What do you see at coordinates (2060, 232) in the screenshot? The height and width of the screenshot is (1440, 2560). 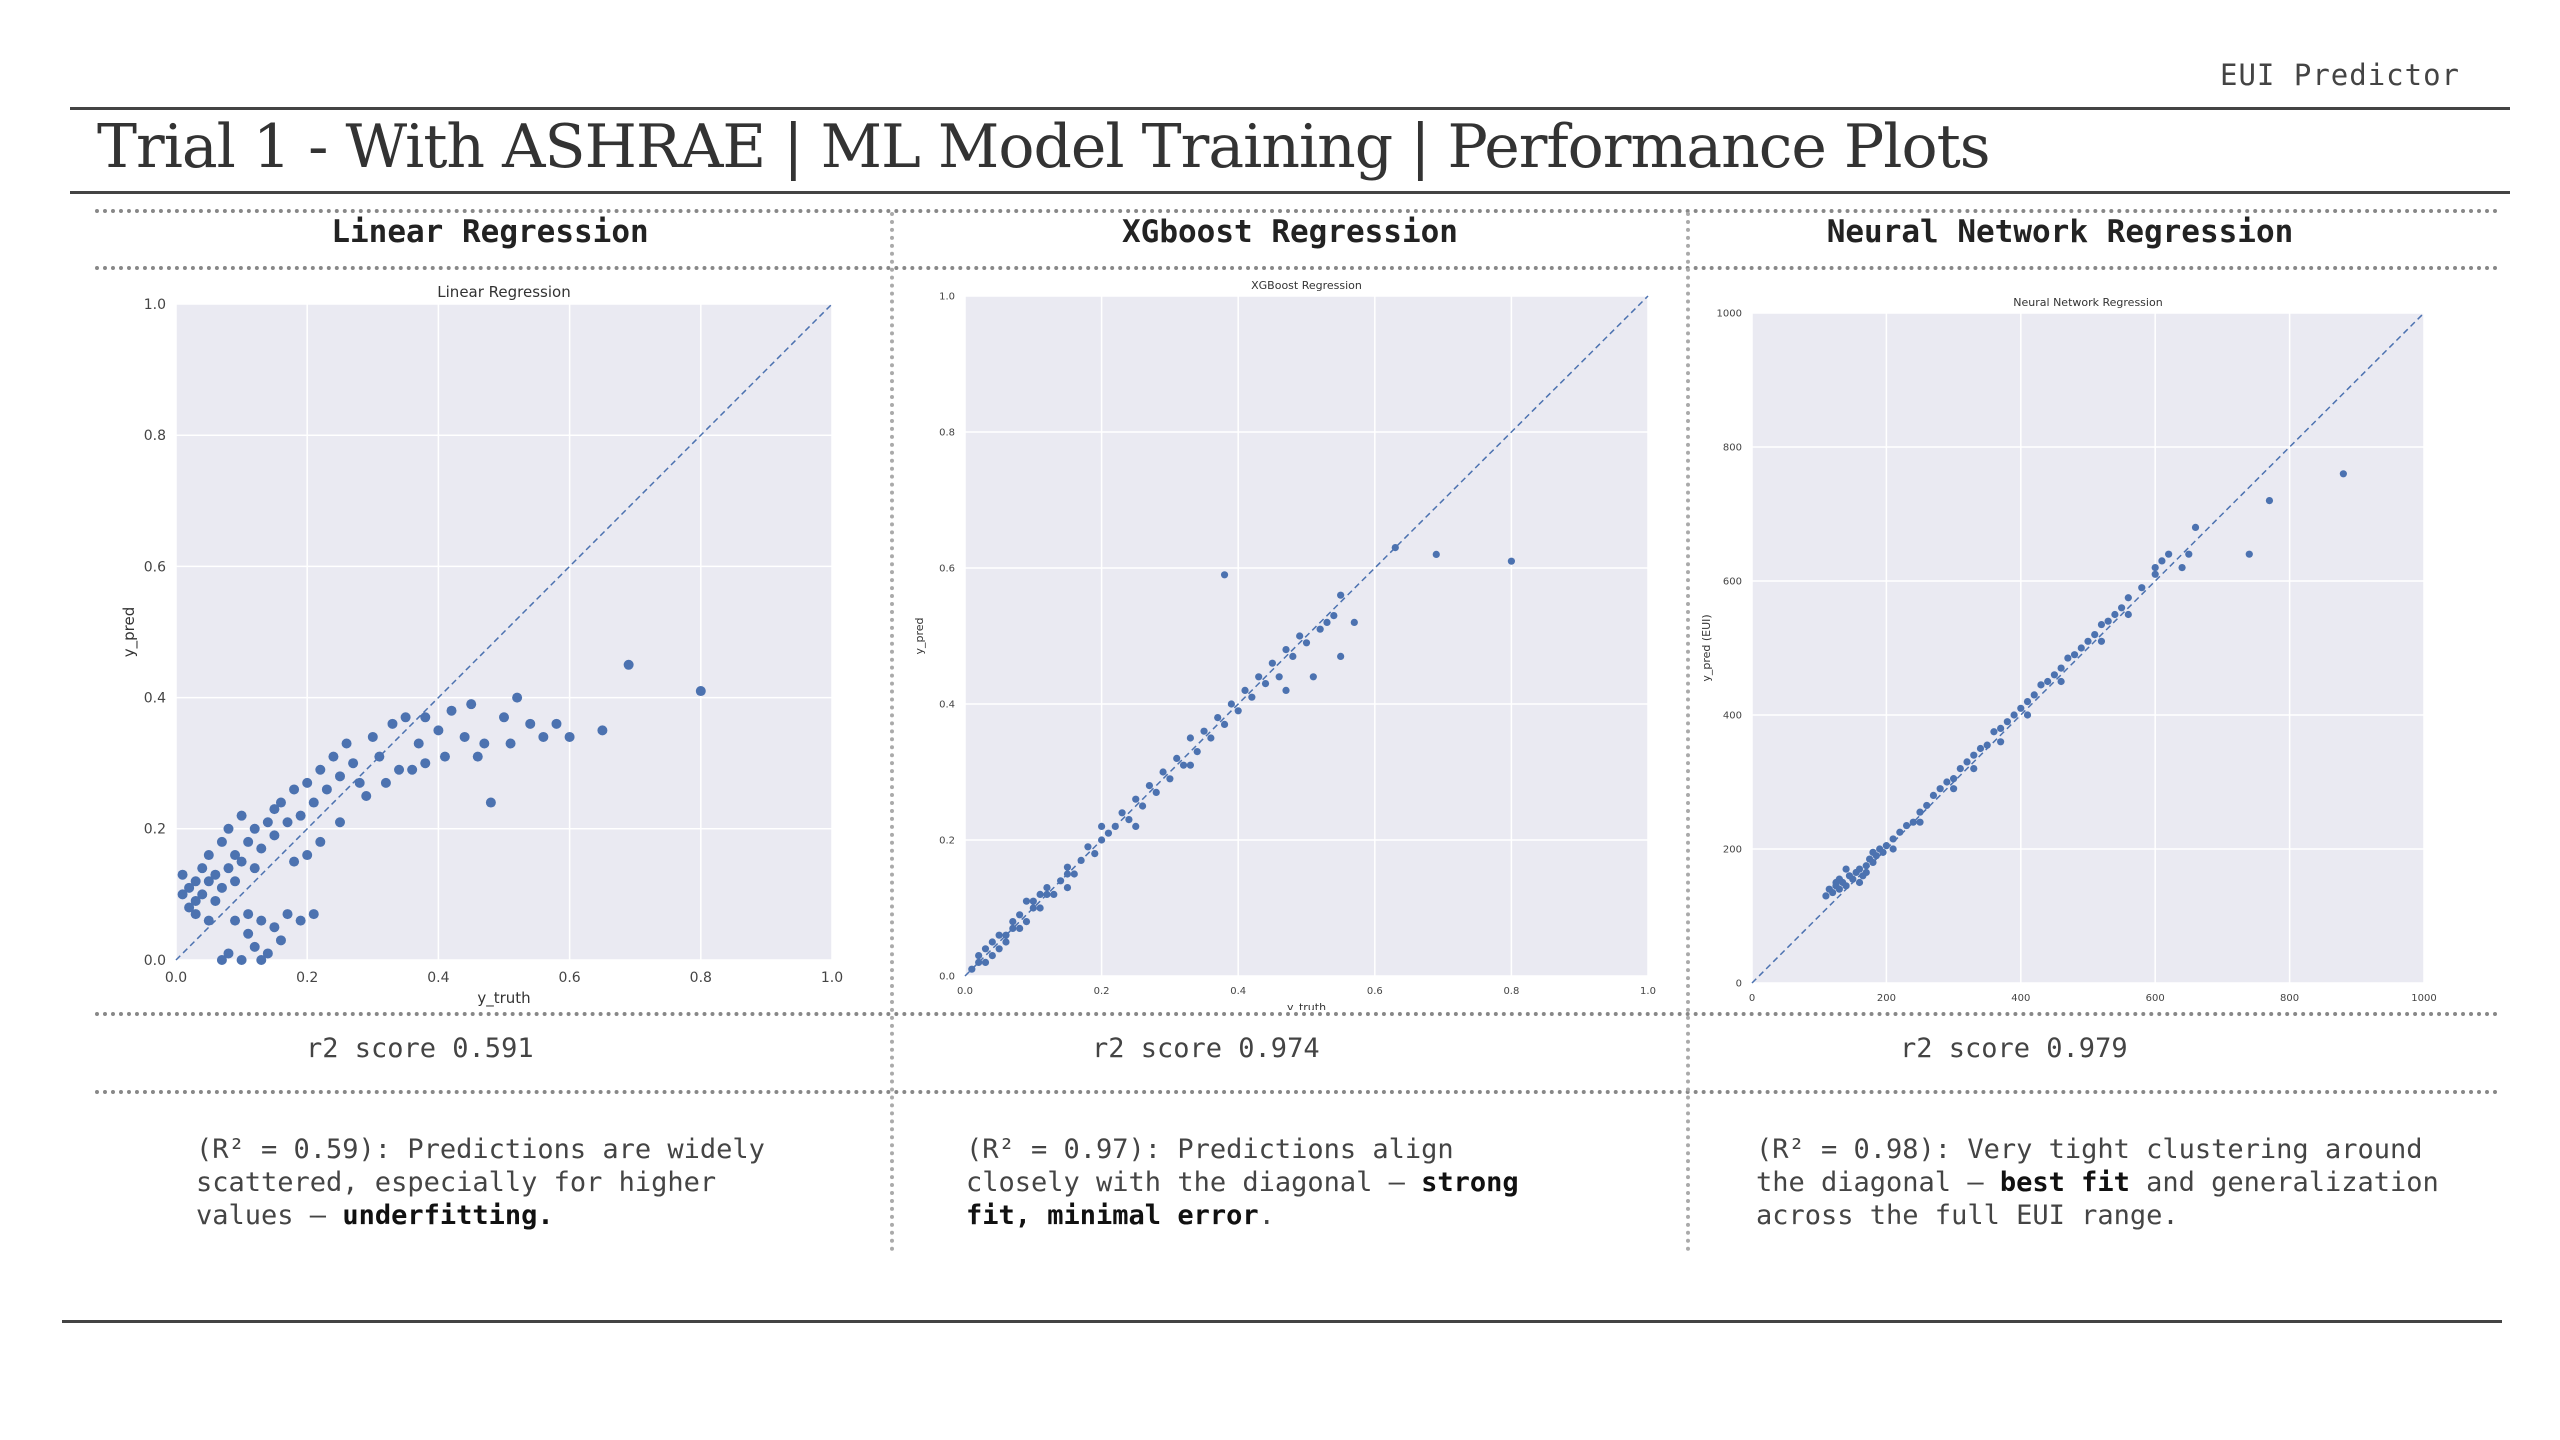 I see `column-heading-neural-network: Neural Network Regression` at bounding box center [2060, 232].